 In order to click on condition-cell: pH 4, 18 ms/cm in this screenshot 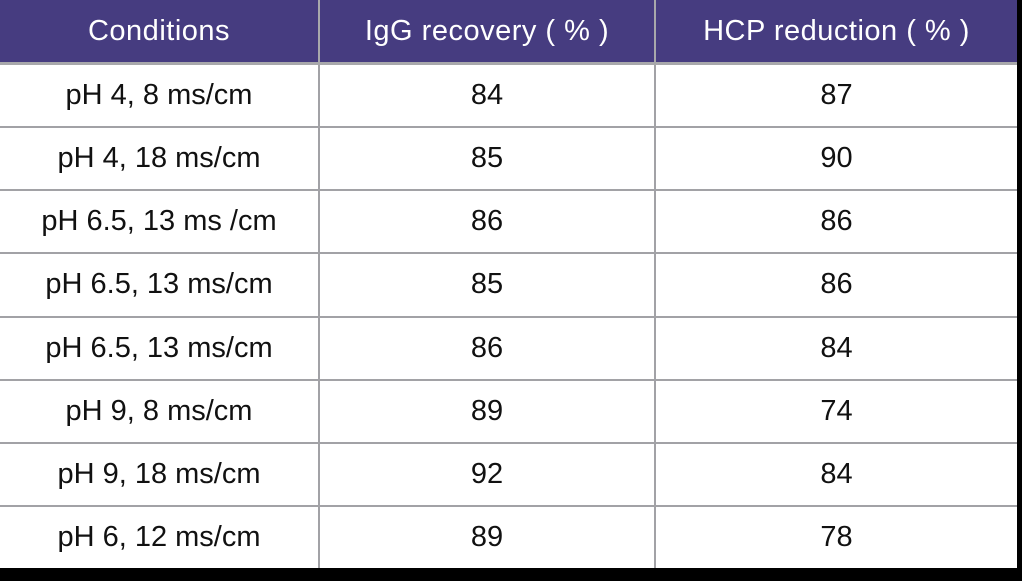, I will do `click(160, 159)`.